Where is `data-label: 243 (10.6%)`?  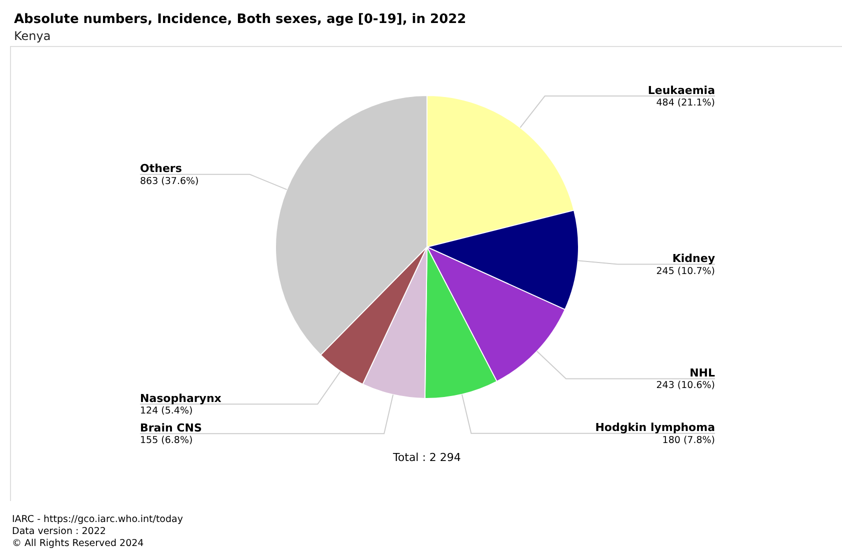 data-label: 243 (10.6%) is located at coordinates (685, 386).